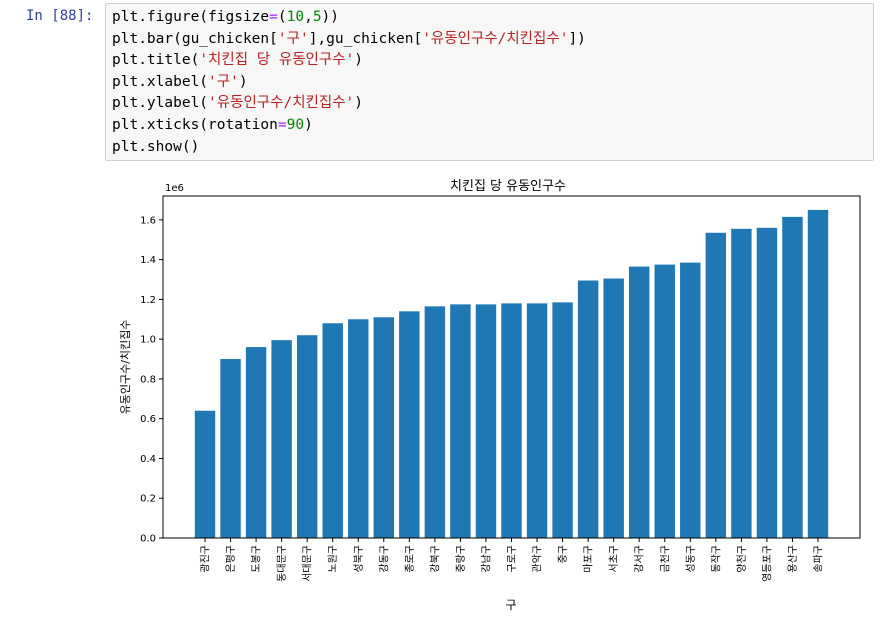 This screenshot has width=884, height=624. Describe the element at coordinates (60, 16) in the screenshot. I see `cell-prompt: In [88]:` at that location.